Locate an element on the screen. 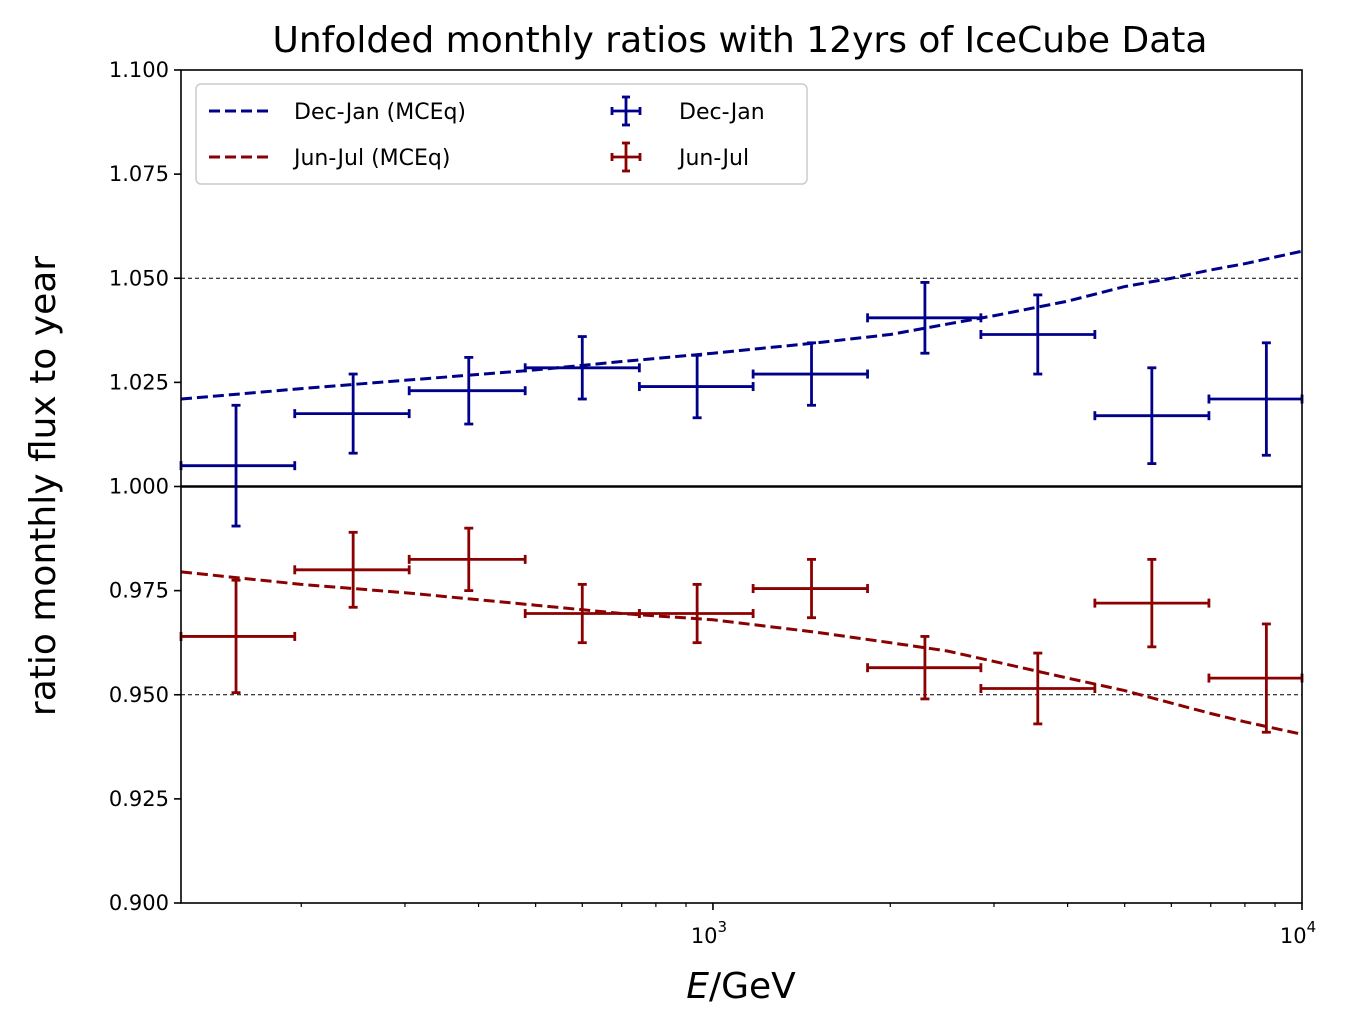  legend-label: Jun-Jul (MCEq) is located at coordinates (371, 158).